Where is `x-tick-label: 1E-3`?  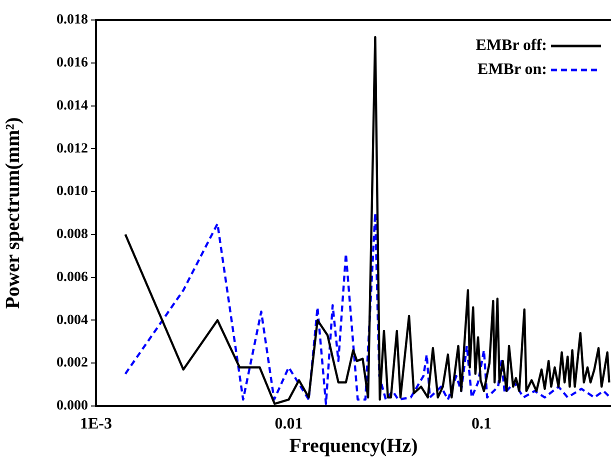
x-tick-label: 1E-3 is located at coordinates (96, 424).